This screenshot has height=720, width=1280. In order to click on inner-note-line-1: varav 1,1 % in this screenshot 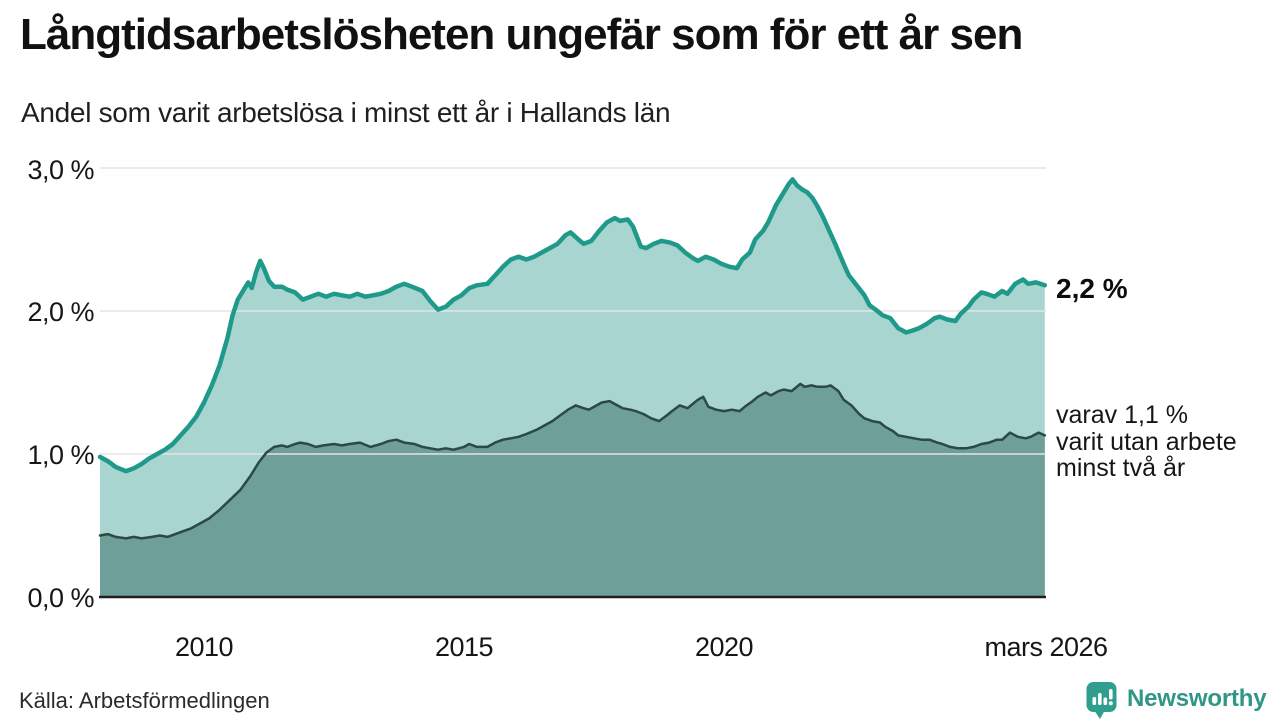, I will do `click(1122, 415)`.